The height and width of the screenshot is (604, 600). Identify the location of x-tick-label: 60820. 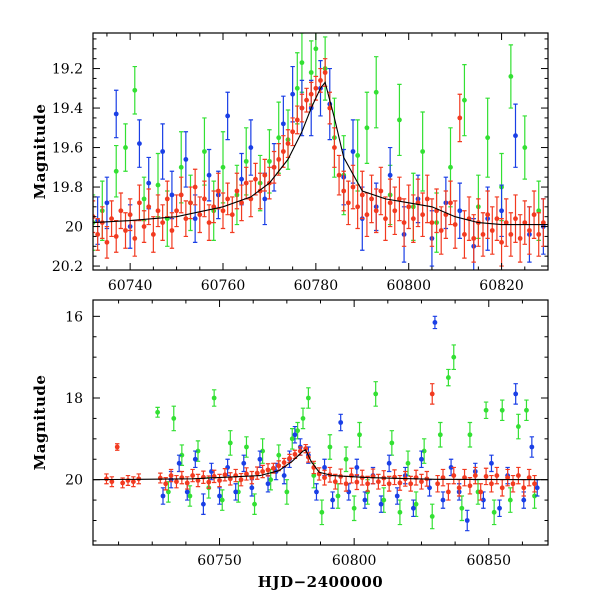
(501, 286).